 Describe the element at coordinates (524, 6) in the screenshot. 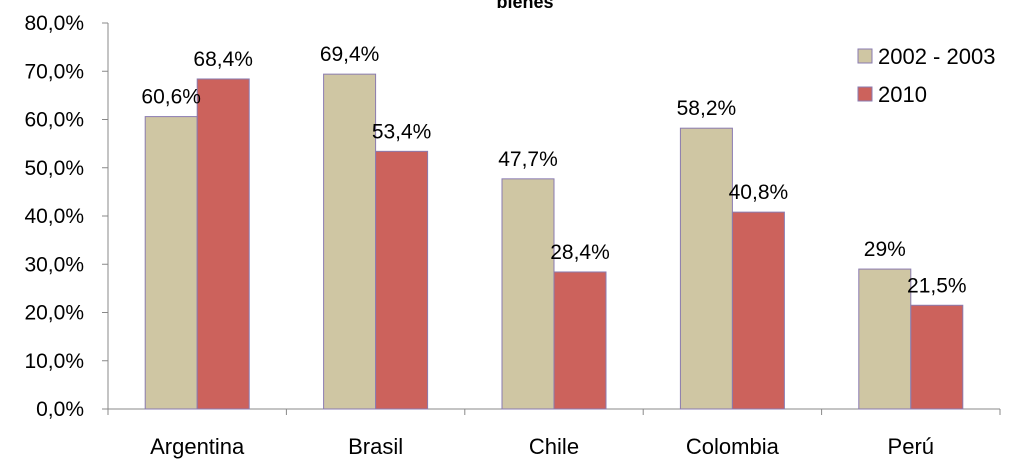

I see `chart-title: bienes` at that location.